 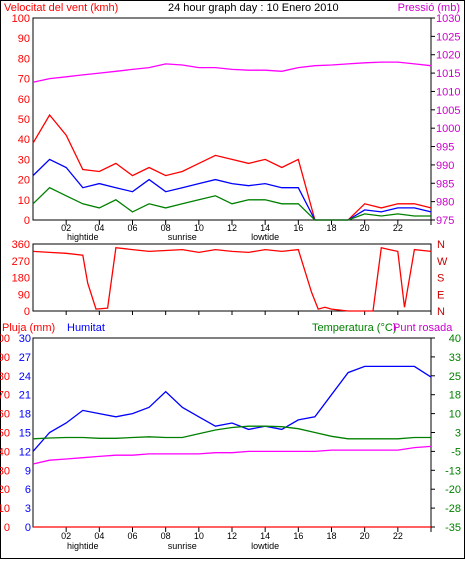 What do you see at coordinates (445, 184) in the screenshot?
I see `panel1-ytick-right: 985` at bounding box center [445, 184].